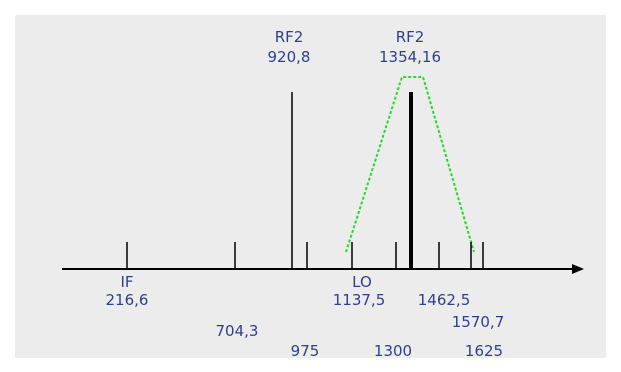  Describe the element at coordinates (410, 57) in the screenshot. I see `rf2-right-value: 1354,16` at that location.